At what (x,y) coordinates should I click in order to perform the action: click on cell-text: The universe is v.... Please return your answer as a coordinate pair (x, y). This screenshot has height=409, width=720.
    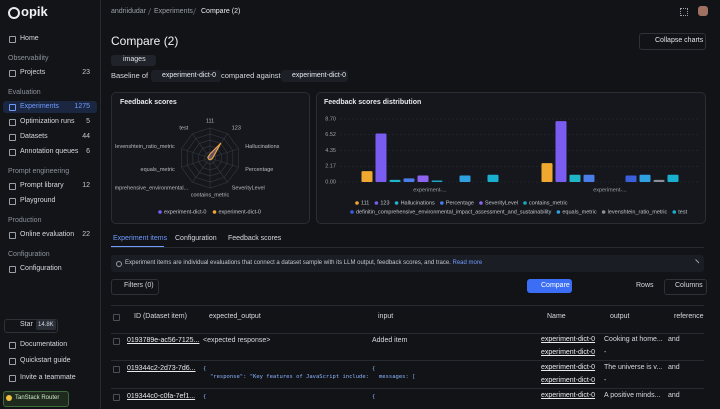
    Looking at the image, I should click on (633, 367).